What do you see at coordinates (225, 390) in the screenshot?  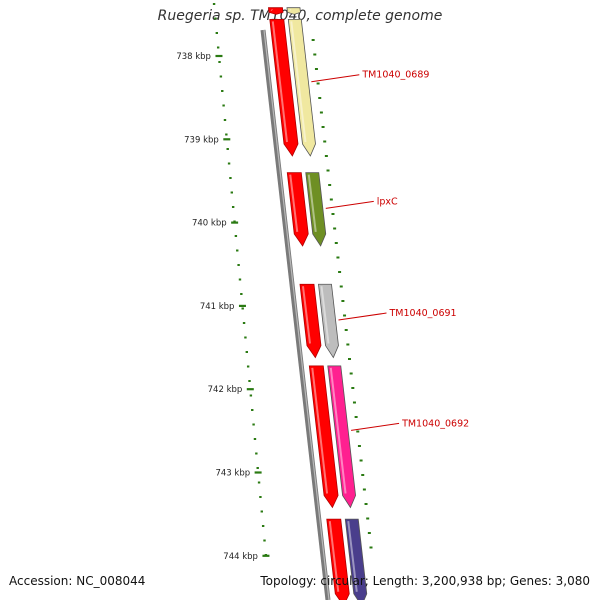 I see `ruler-tick-label: 742 kbp` at bounding box center [225, 390].